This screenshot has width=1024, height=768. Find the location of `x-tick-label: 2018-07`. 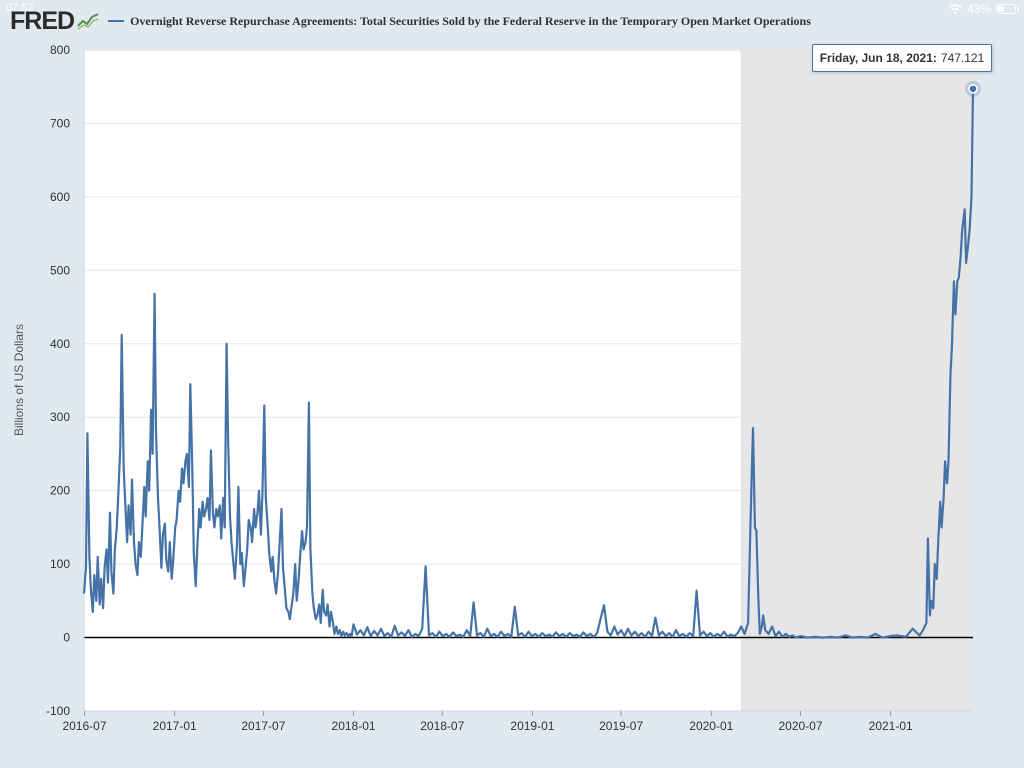

x-tick-label: 2018-07 is located at coordinates (442, 726).